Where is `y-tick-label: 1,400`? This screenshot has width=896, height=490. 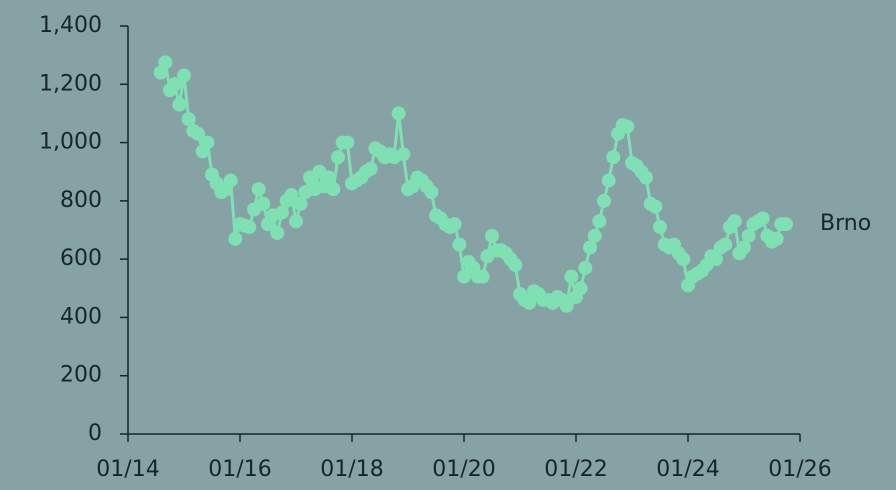 y-tick-label: 1,400 is located at coordinates (70, 25).